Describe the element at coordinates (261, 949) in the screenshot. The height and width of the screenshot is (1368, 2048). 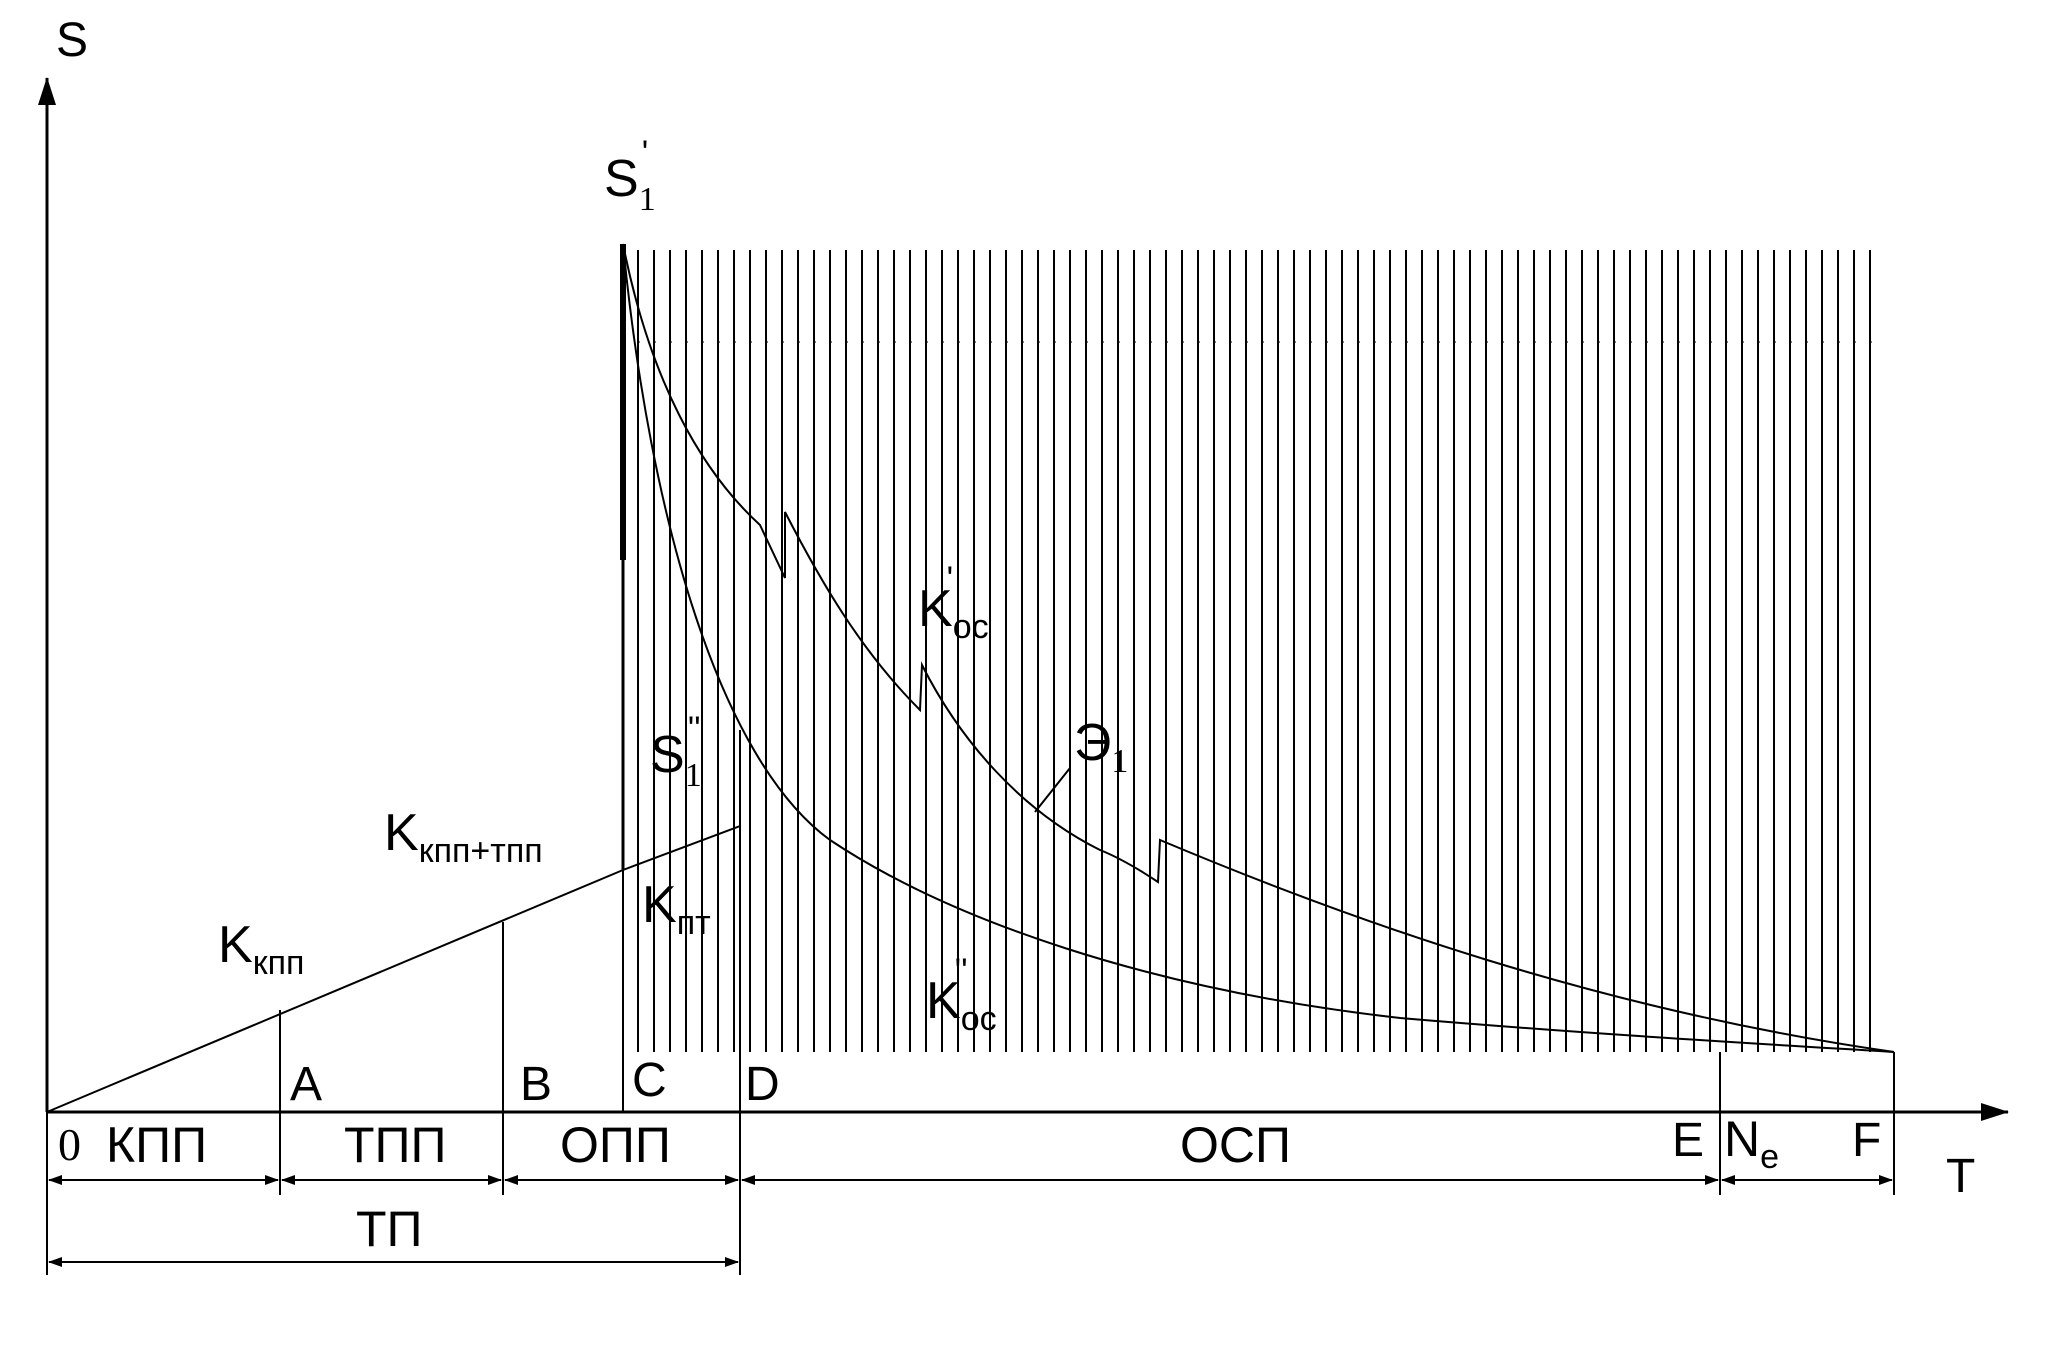
I see `k-kpp-label: Kкпп` at that location.